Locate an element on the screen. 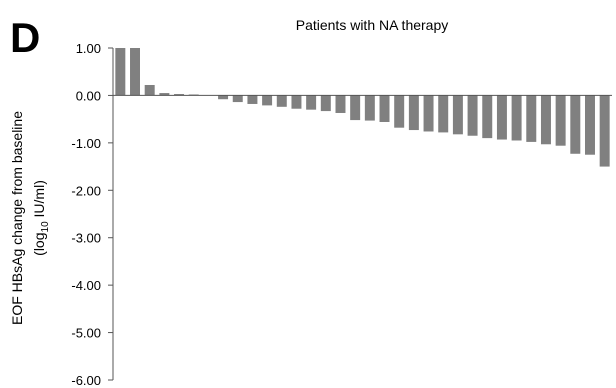  y-axis-label-units-pre: (log is located at coordinates (39, 243).